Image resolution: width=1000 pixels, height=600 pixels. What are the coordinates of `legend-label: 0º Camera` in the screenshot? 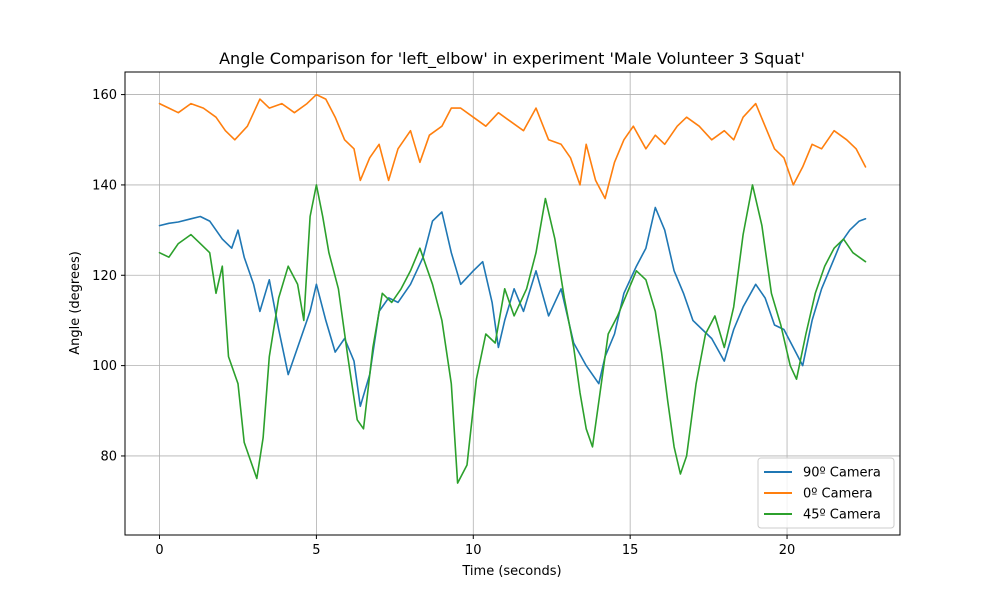 It's located at (838, 494).